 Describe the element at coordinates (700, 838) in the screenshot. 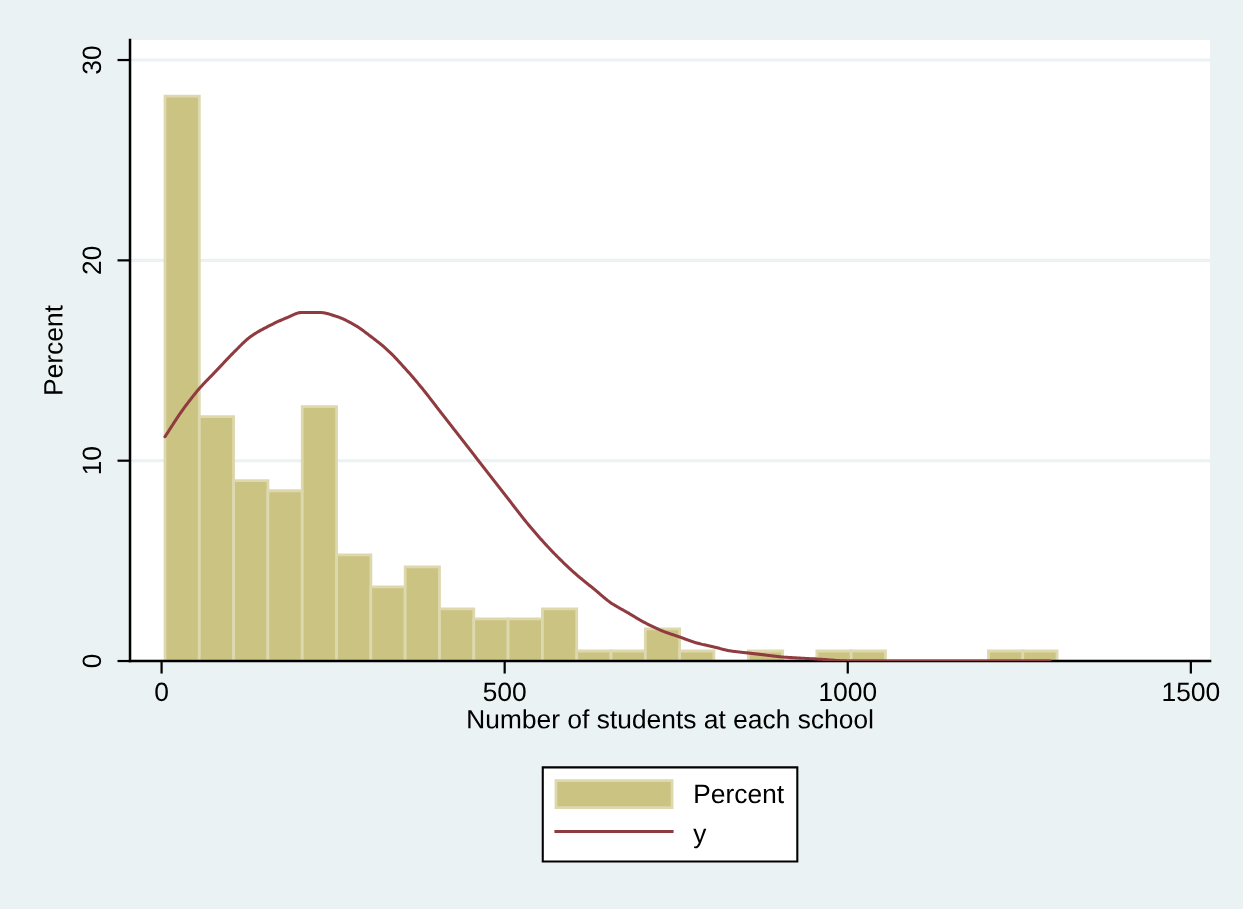

I see `legend-label: y` at that location.